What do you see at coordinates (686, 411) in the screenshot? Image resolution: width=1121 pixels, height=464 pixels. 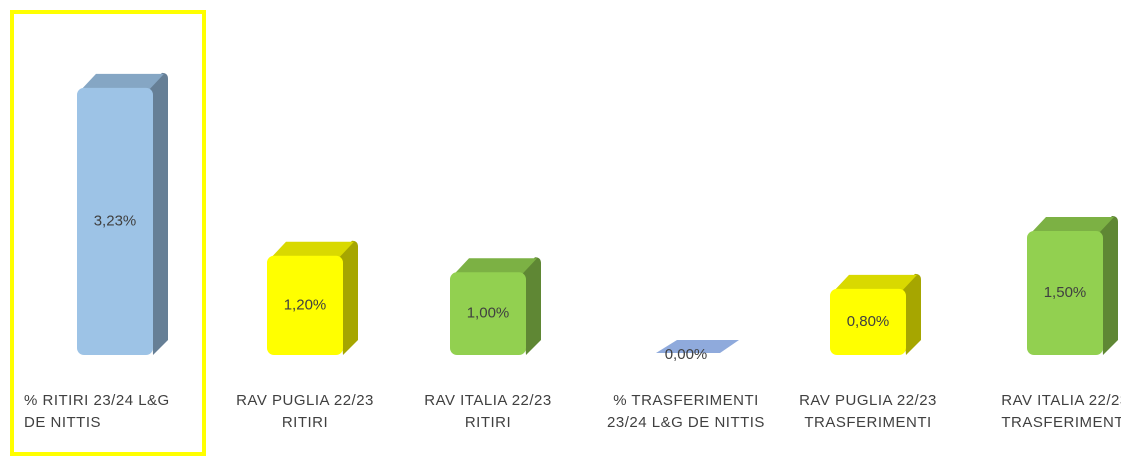 I see `category-label: % TRASFERIMENTI 23/24 L&G DE NITTIS` at bounding box center [686, 411].